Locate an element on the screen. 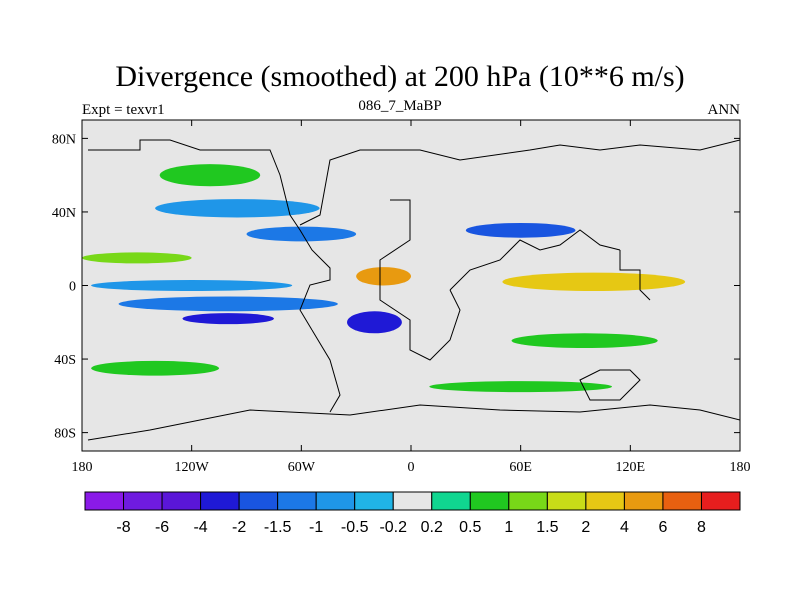 This screenshot has width=800, height=600. colorbar-label: 2 is located at coordinates (585, 527).